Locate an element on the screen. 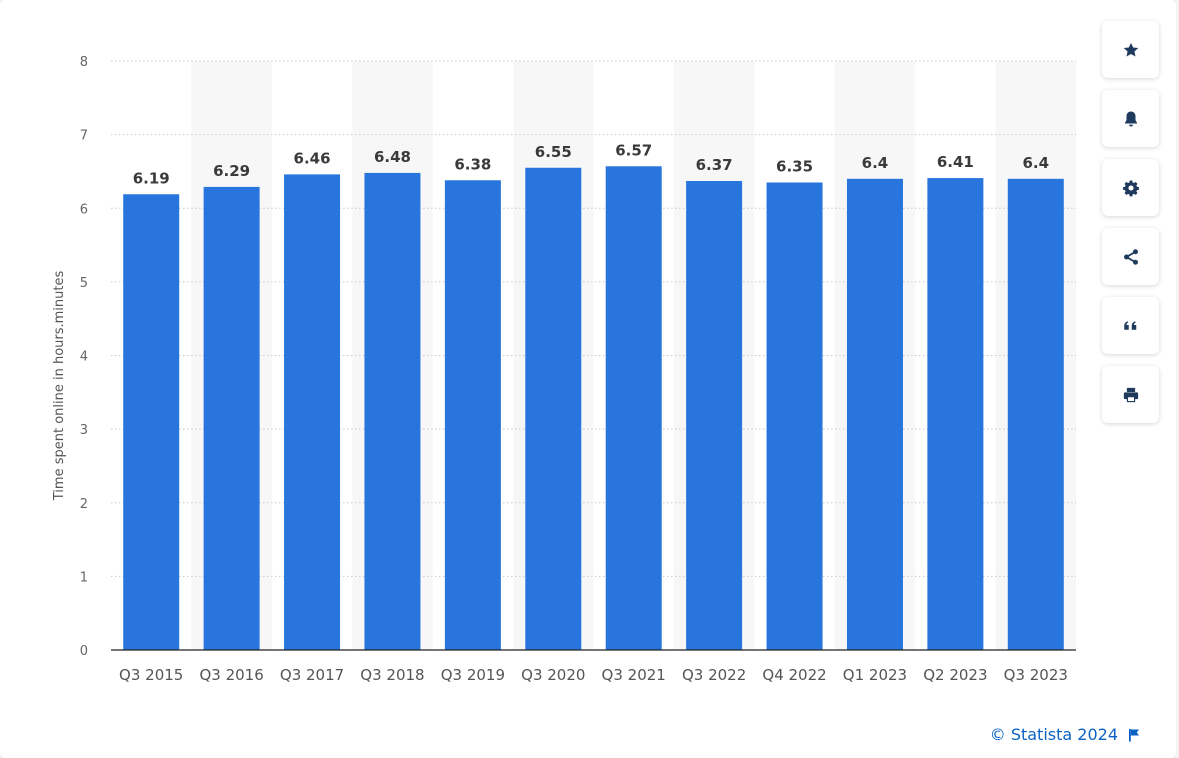  y-tick-label: 7 is located at coordinates (84, 136).